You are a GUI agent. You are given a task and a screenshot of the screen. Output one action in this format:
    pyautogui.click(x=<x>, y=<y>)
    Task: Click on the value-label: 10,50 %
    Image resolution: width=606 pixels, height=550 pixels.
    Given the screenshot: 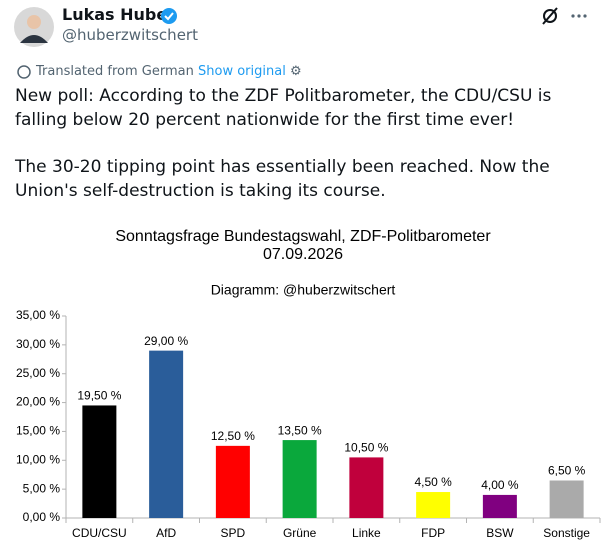 What is the action you would take?
    pyautogui.click(x=366, y=448)
    